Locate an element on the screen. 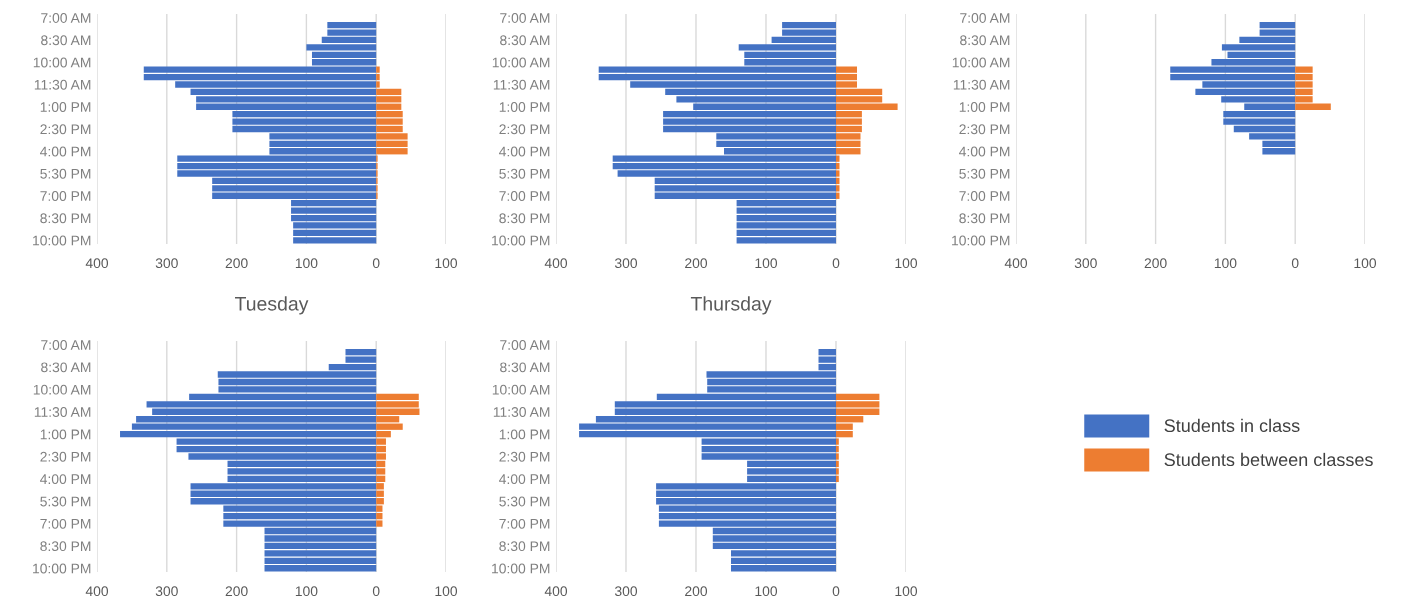  legend-label: Students between classes is located at coordinates (1268, 459).